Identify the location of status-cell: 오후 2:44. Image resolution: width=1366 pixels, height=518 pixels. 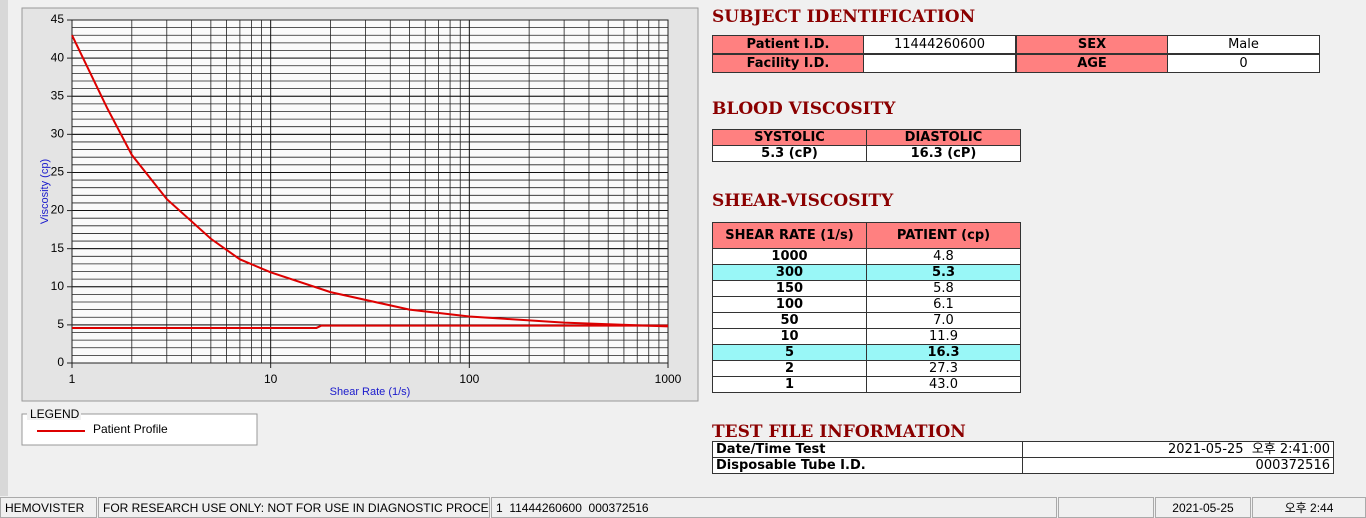
(1309, 507).